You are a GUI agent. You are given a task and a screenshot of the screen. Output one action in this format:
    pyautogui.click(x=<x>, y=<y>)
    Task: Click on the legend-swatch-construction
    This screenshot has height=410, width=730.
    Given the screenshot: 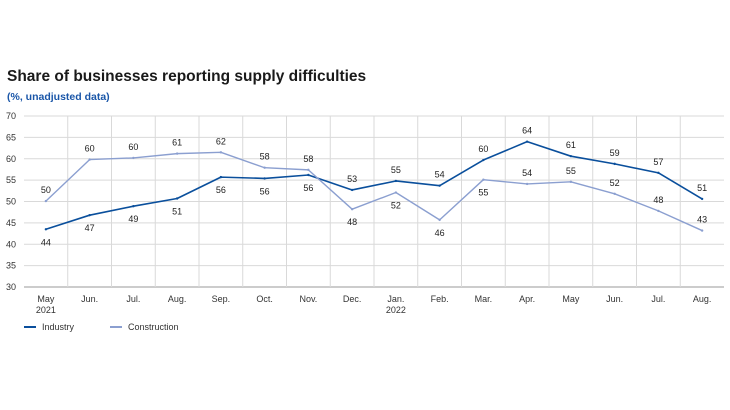 What is the action you would take?
    pyautogui.click(x=116, y=327)
    